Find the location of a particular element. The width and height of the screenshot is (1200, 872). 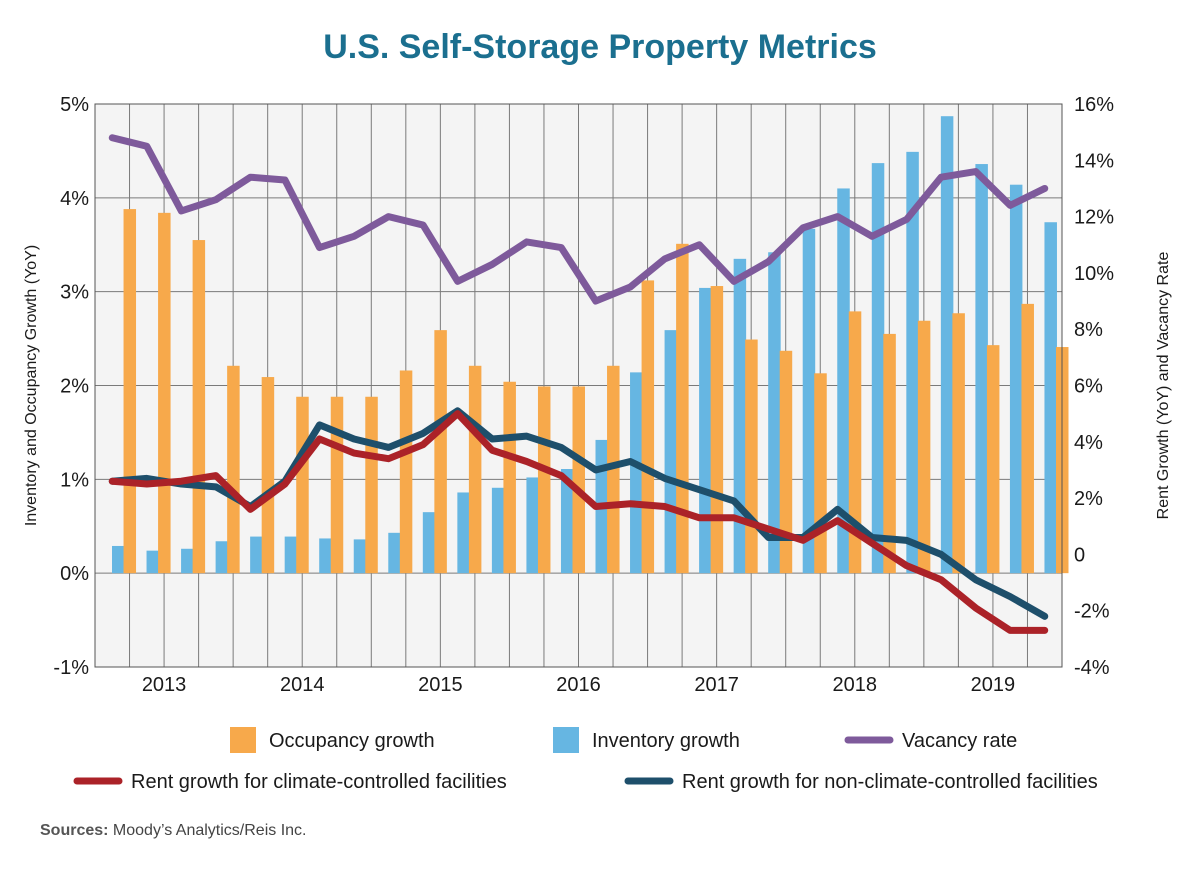

x-tick-label: 2018 is located at coordinates (855, 685).